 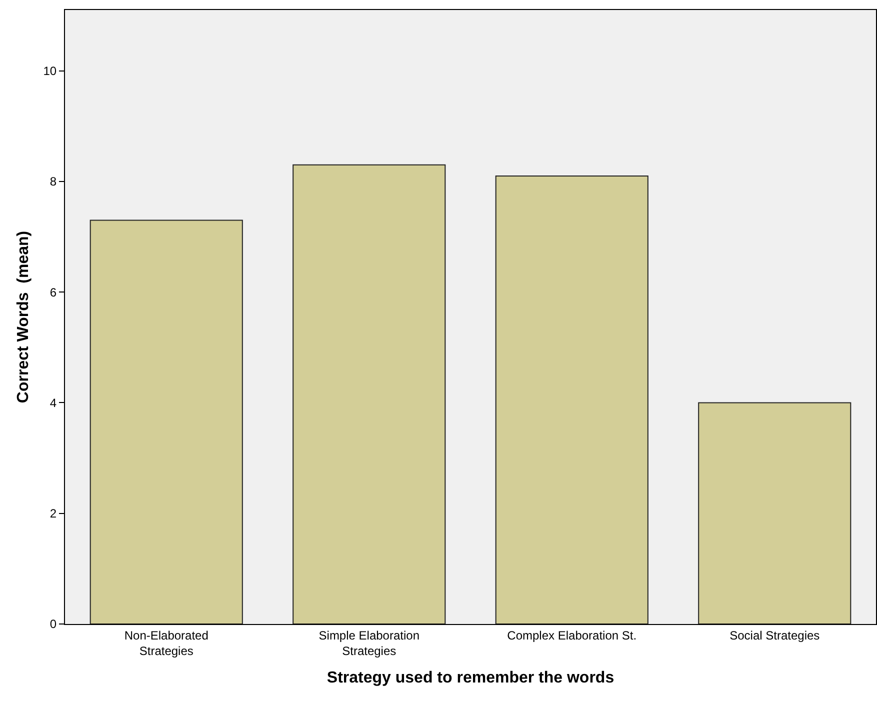 What do you see at coordinates (23, 317) in the screenshot?
I see `y-axis-title: Correct Words (mean)` at bounding box center [23, 317].